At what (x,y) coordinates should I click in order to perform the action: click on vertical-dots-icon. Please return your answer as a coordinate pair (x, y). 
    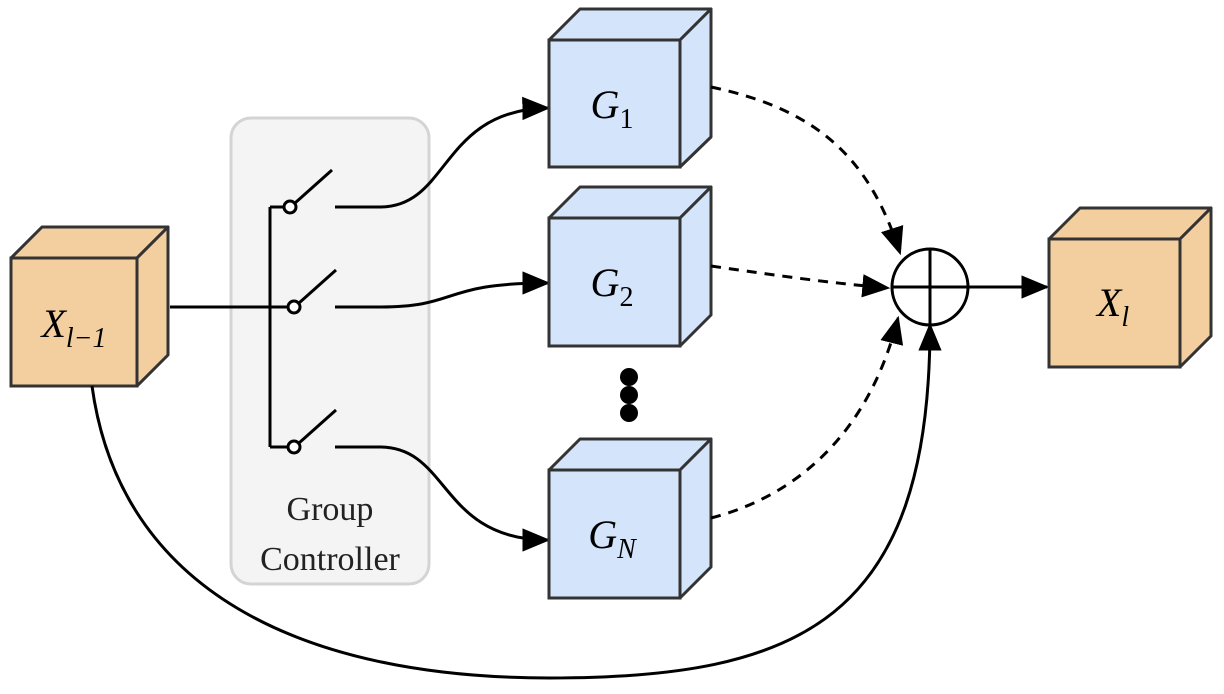
    Looking at the image, I should click on (629, 395).